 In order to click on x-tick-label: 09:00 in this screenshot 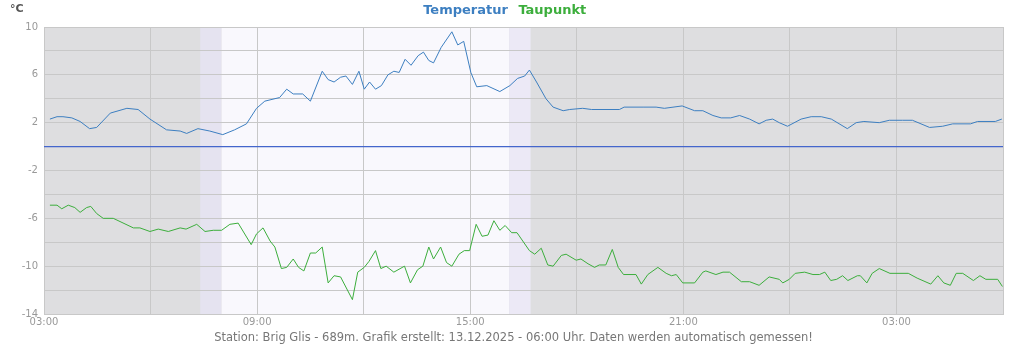, I will do `click(257, 321)`.